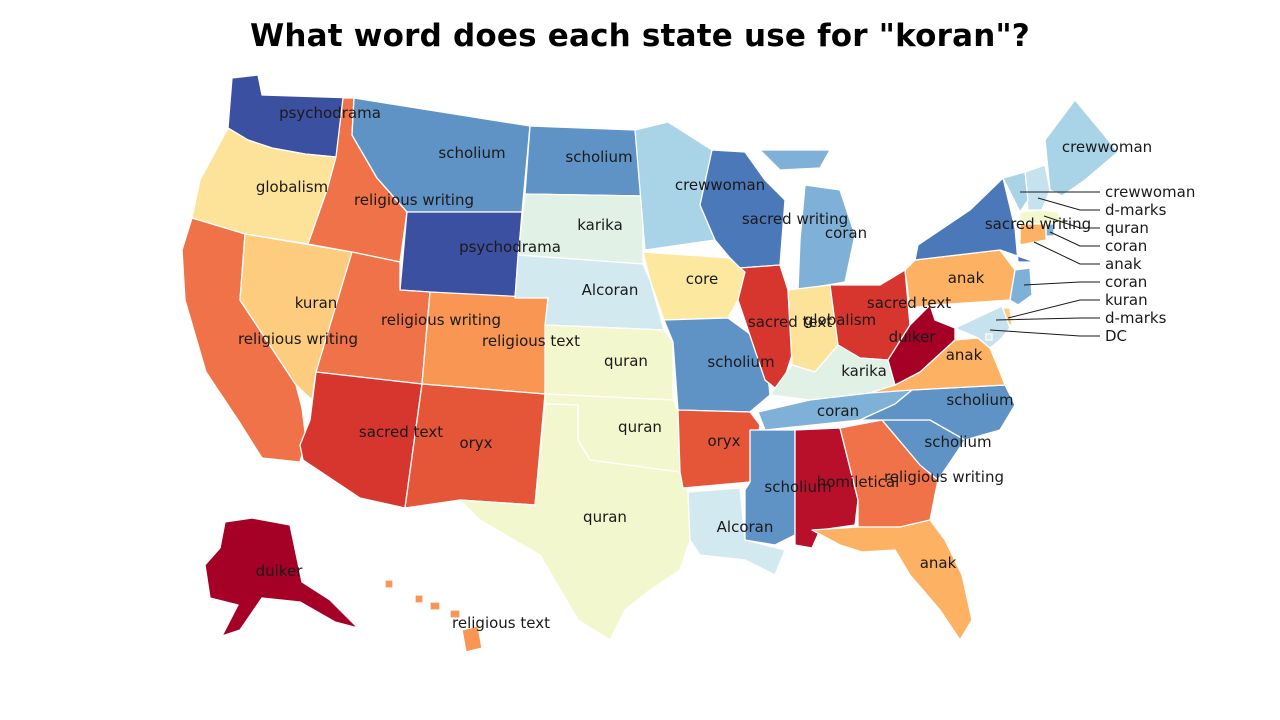 The width and height of the screenshot is (1280, 720). I want to click on state-label-ny: sacred writing, so click(1038, 224).